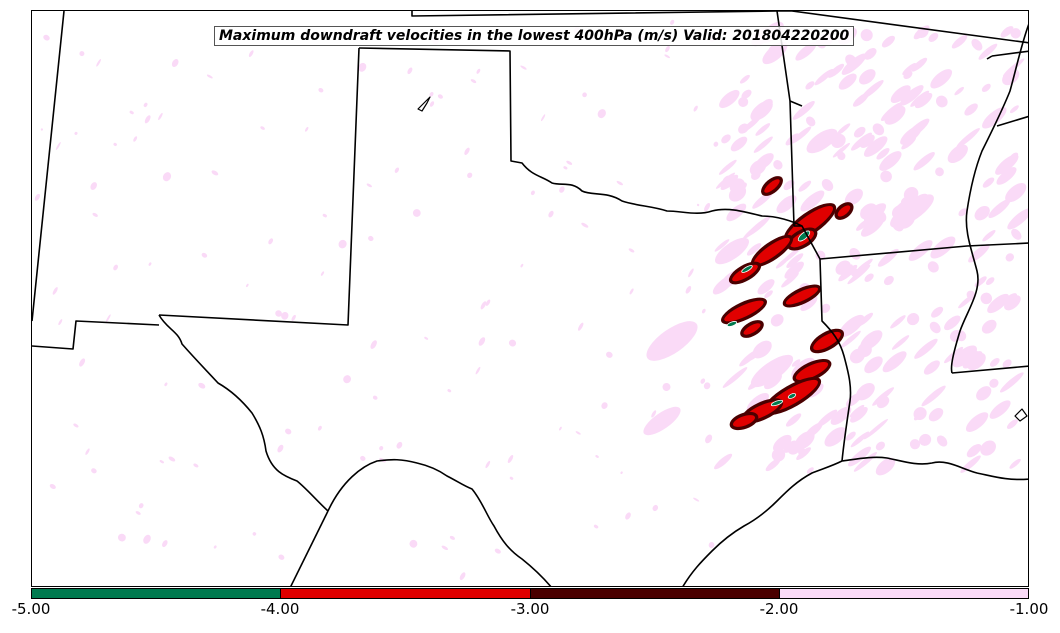  Describe the element at coordinates (762, 523) in the screenshot. I see `gulf-coast` at that location.